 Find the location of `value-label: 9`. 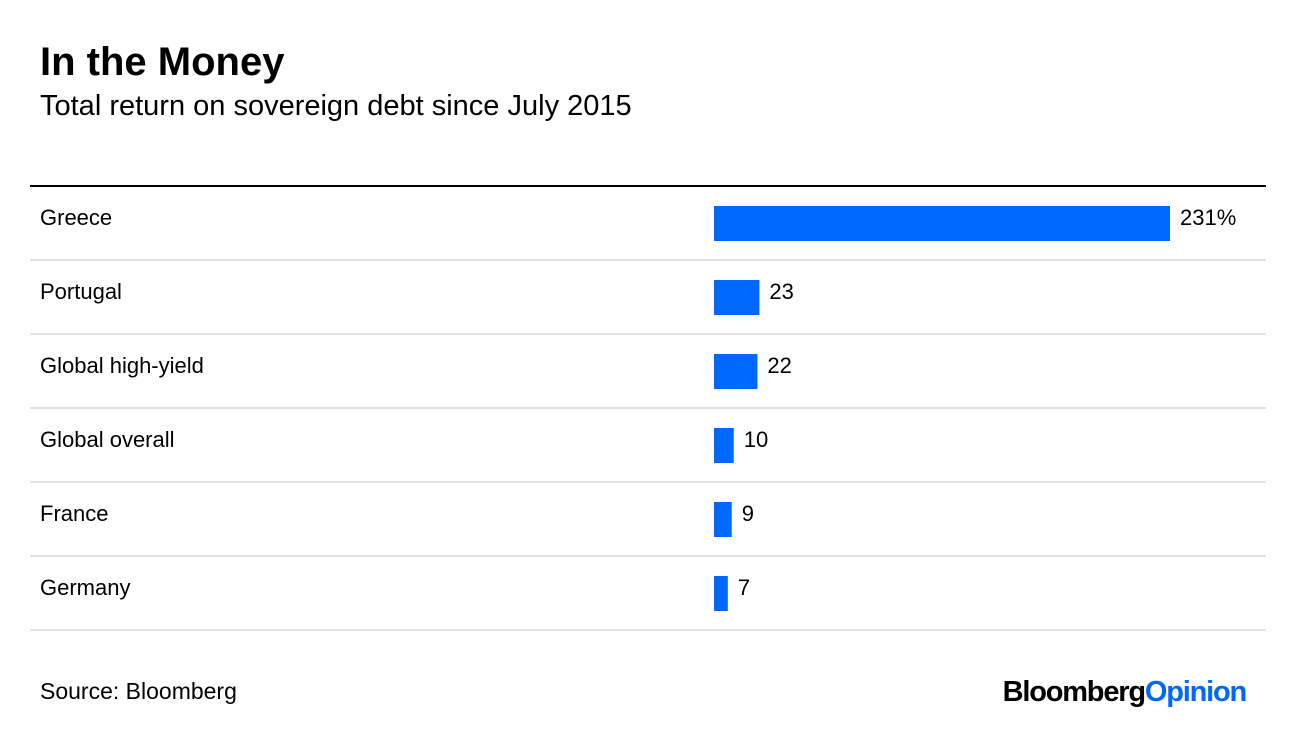

value-label: 9 is located at coordinates (748, 513).